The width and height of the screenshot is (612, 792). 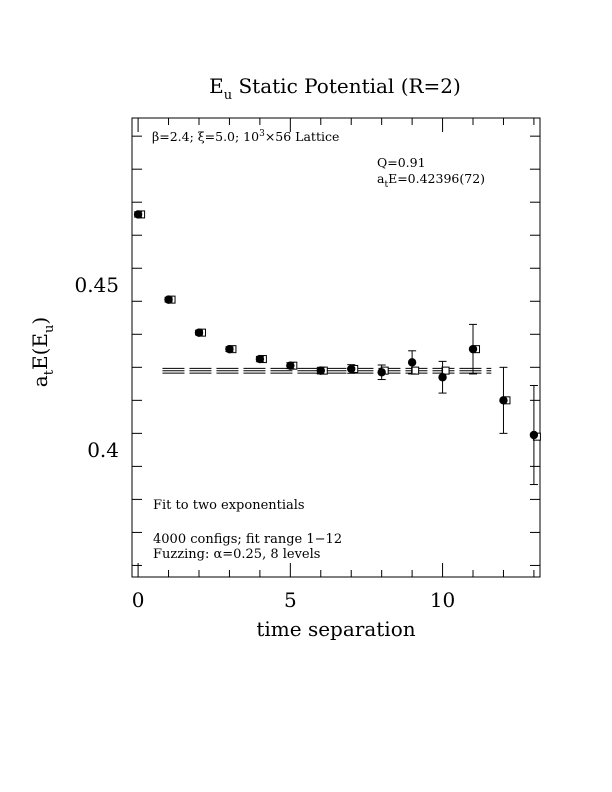 What do you see at coordinates (431, 180) in the screenshot?
I see `energy-annotation: atE=0.42396(72)` at bounding box center [431, 180].